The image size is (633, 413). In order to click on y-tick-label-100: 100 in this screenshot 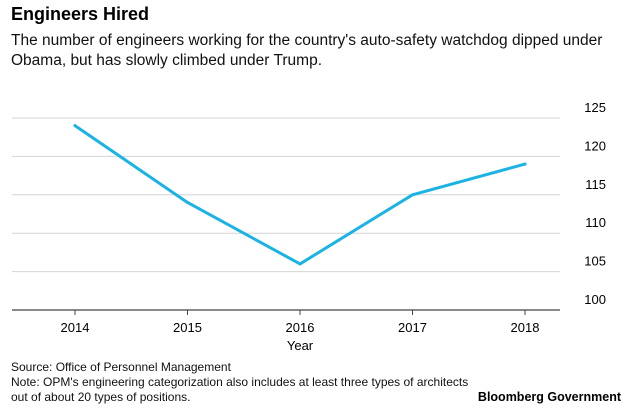, I will do `click(595, 299)`.